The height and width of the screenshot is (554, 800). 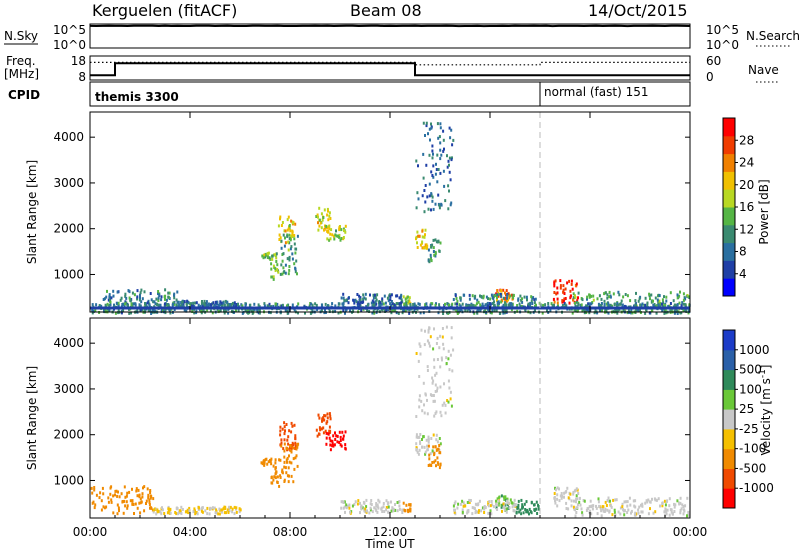 What do you see at coordinates (68, 343) in the screenshot?
I see `range-tick-label: 4000` at bounding box center [68, 343].